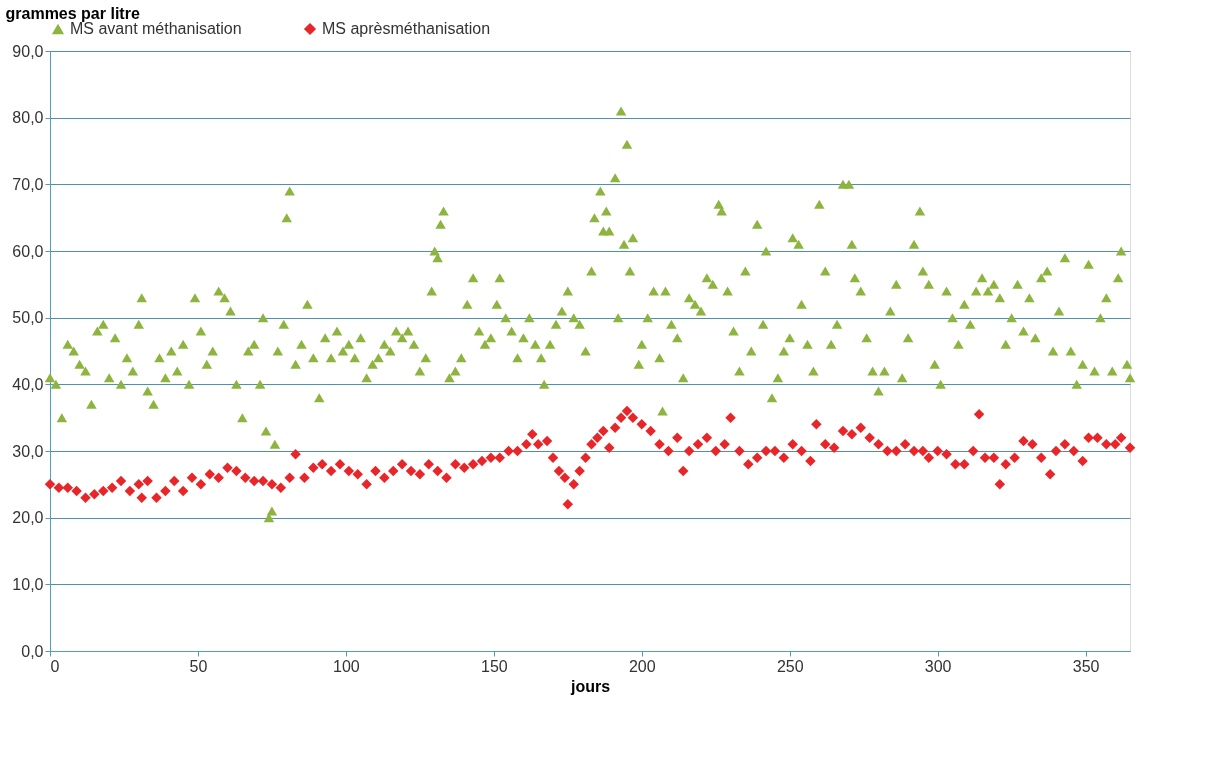 Image resolution: width=1212 pixels, height=776 pixels. What do you see at coordinates (156, 28) in the screenshot?
I see `legend-label: MS avant méthanisation` at bounding box center [156, 28].